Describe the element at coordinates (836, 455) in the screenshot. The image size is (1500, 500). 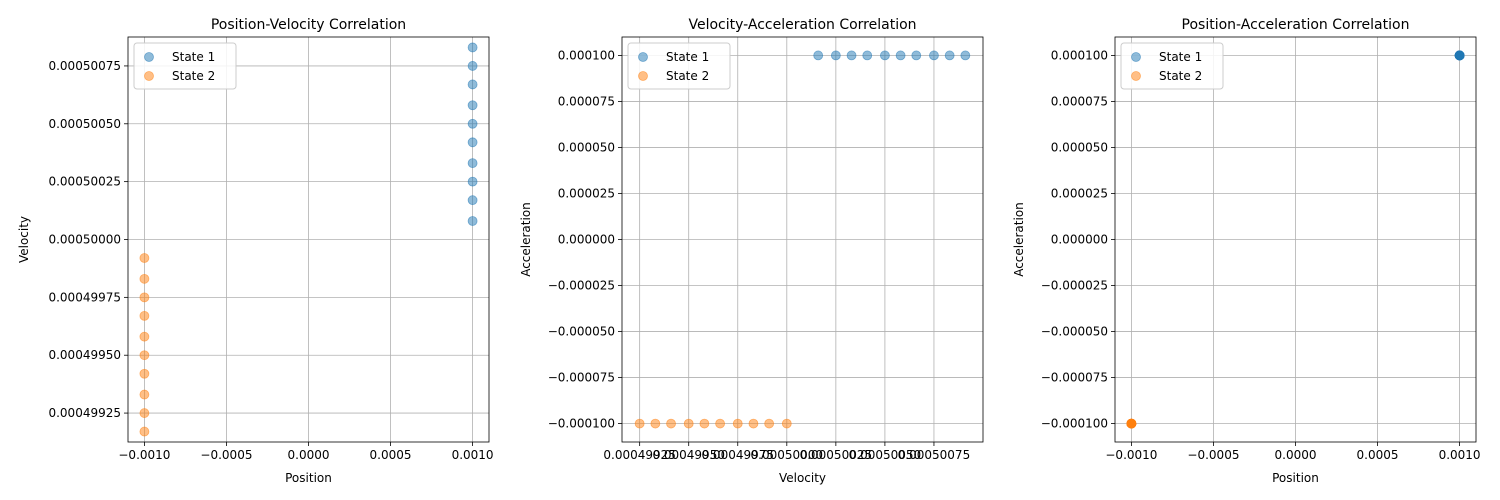
I see `x-tick-label: 0.00050025` at that location.